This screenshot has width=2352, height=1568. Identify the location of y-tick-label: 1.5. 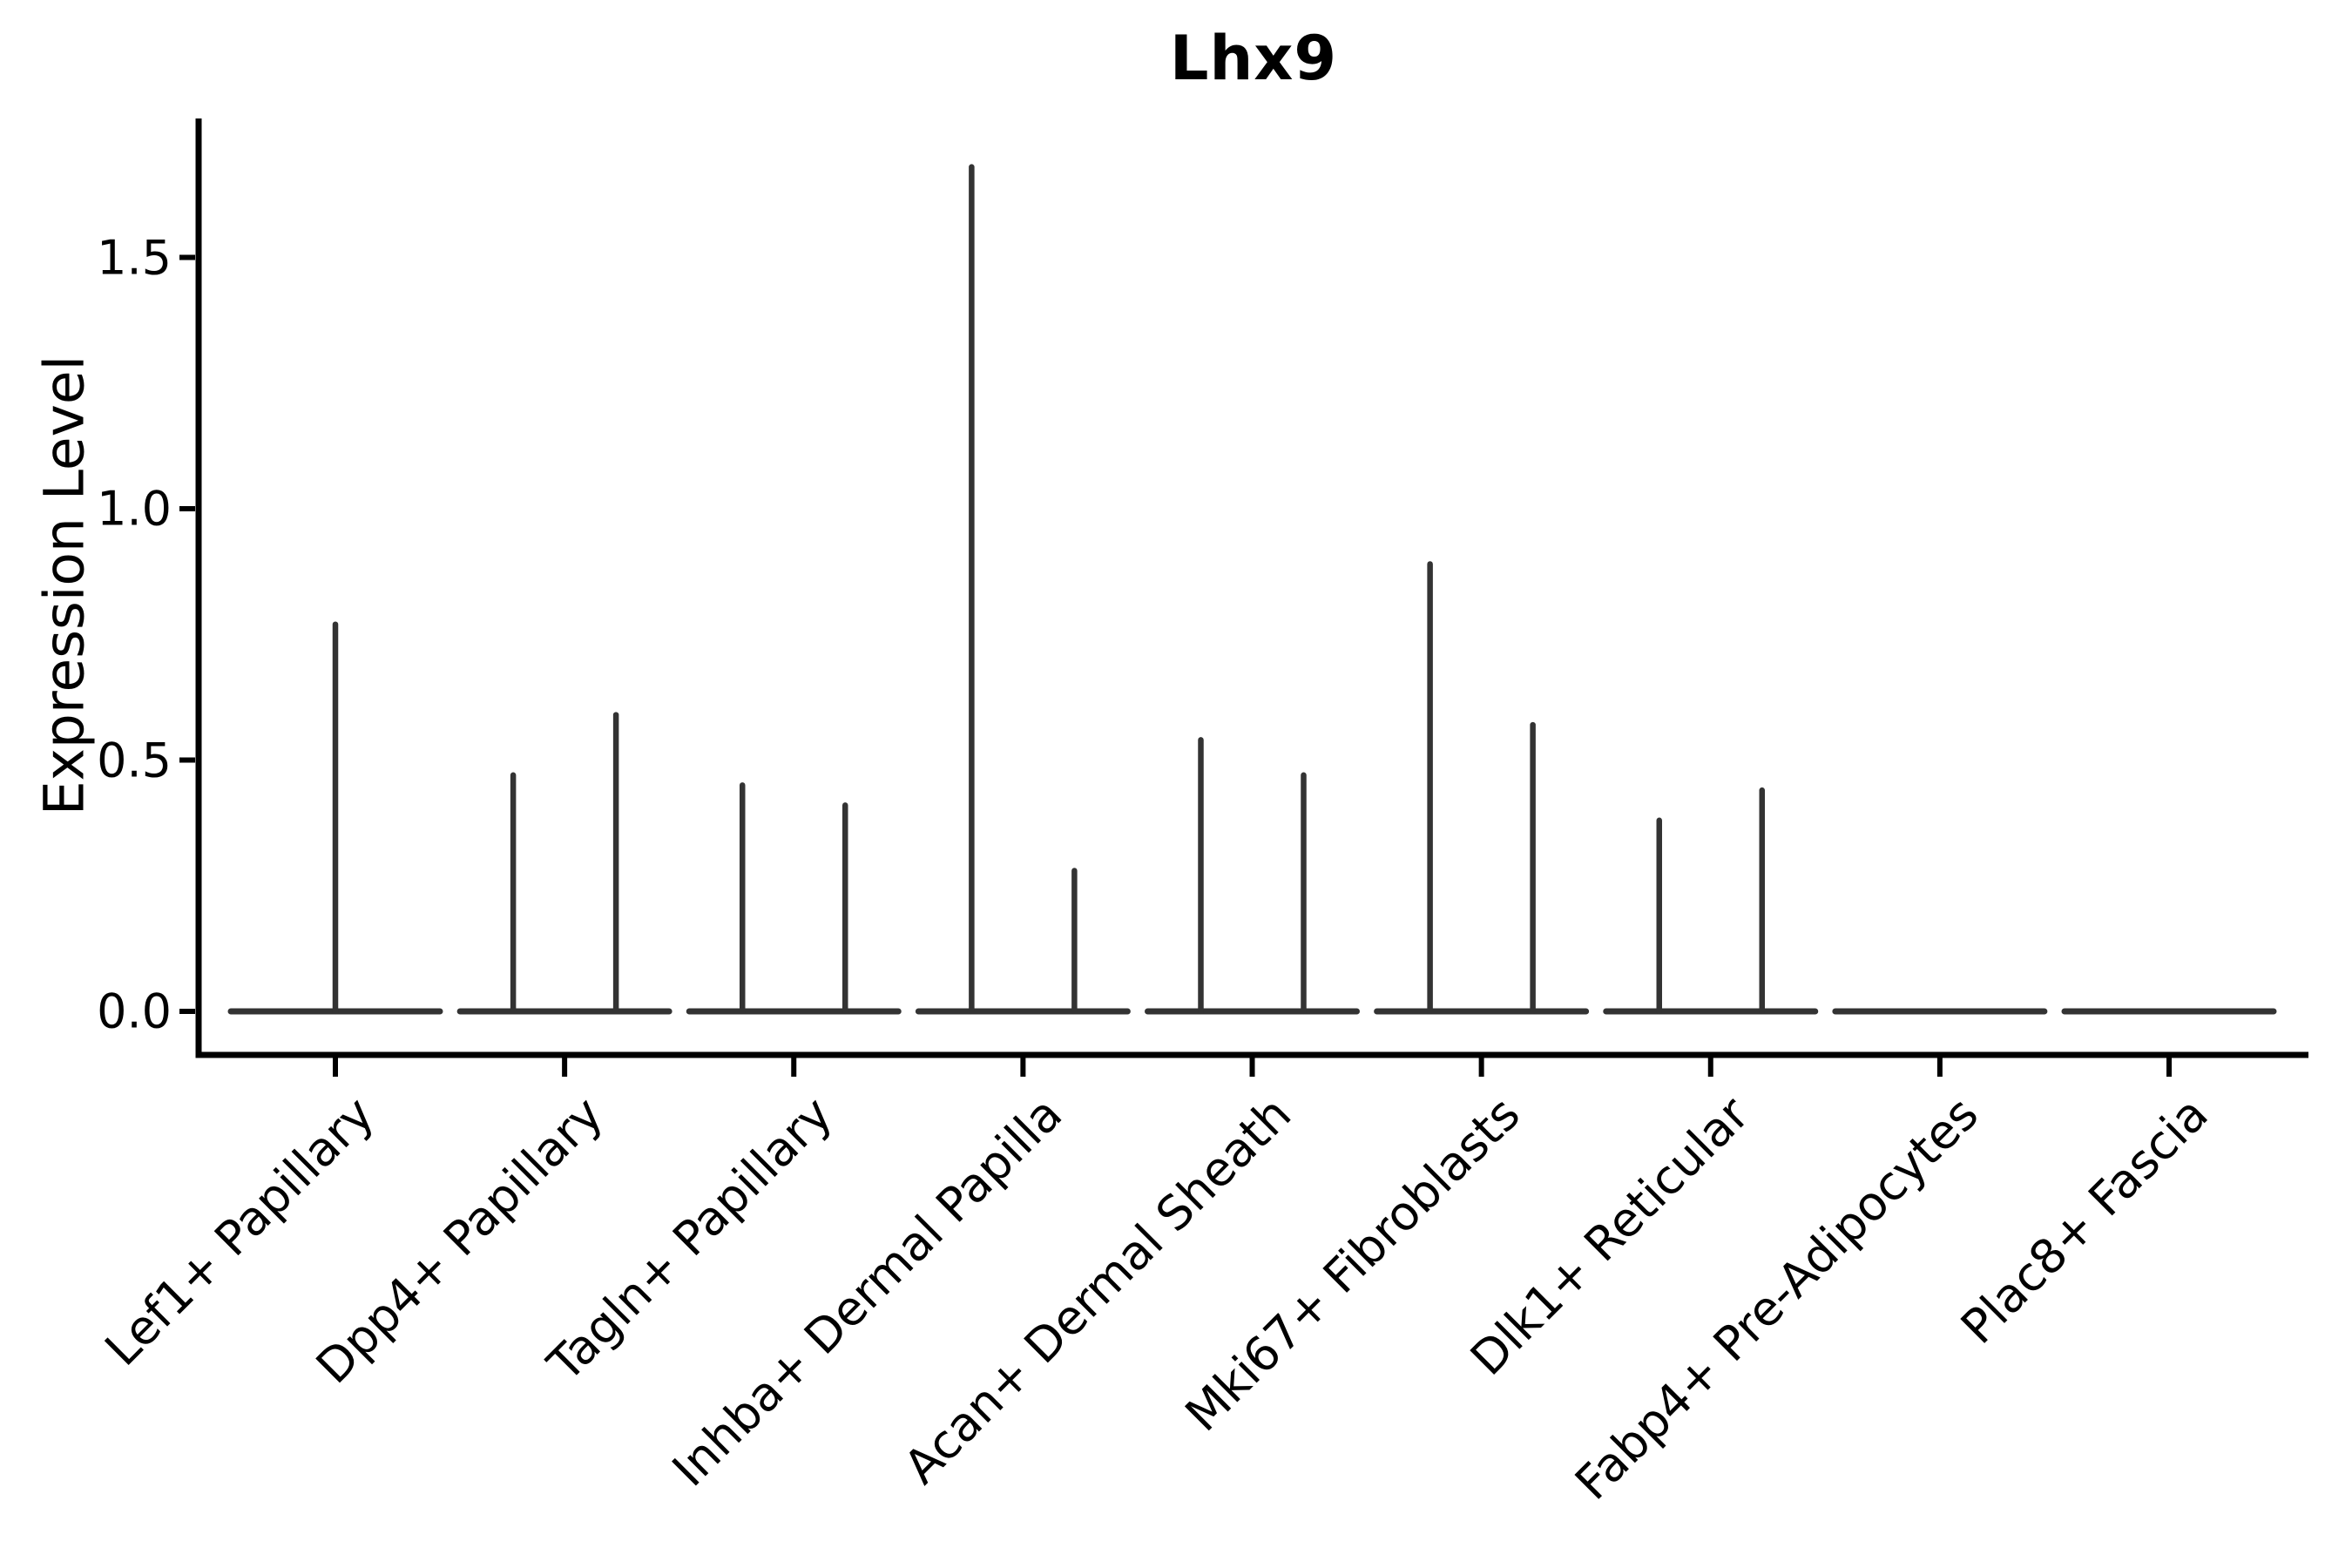
(134, 257).